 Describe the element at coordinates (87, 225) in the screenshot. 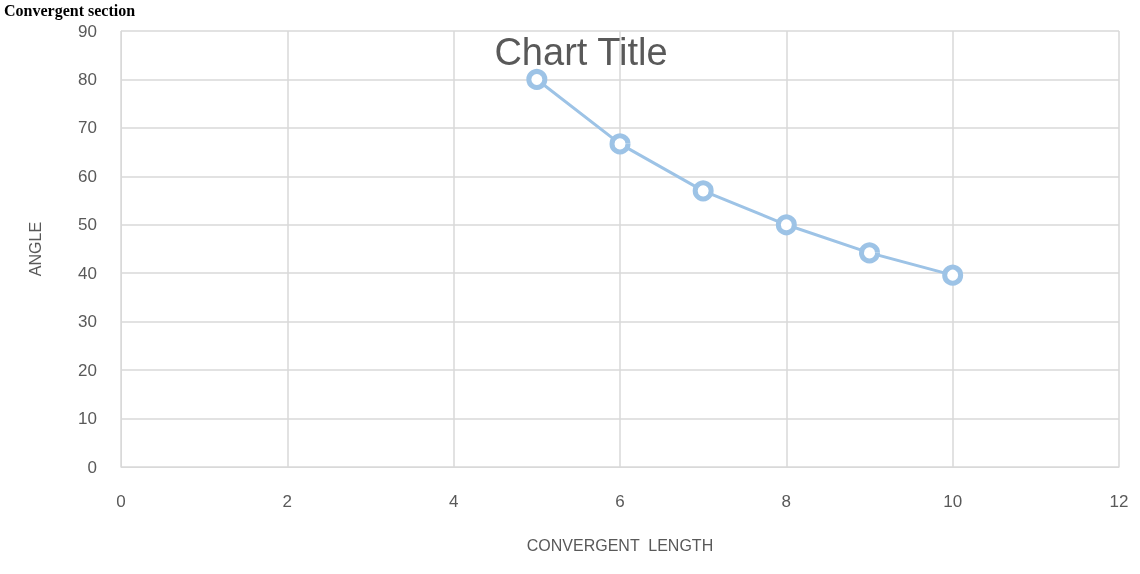

I see `y-tick-label: 50` at that location.